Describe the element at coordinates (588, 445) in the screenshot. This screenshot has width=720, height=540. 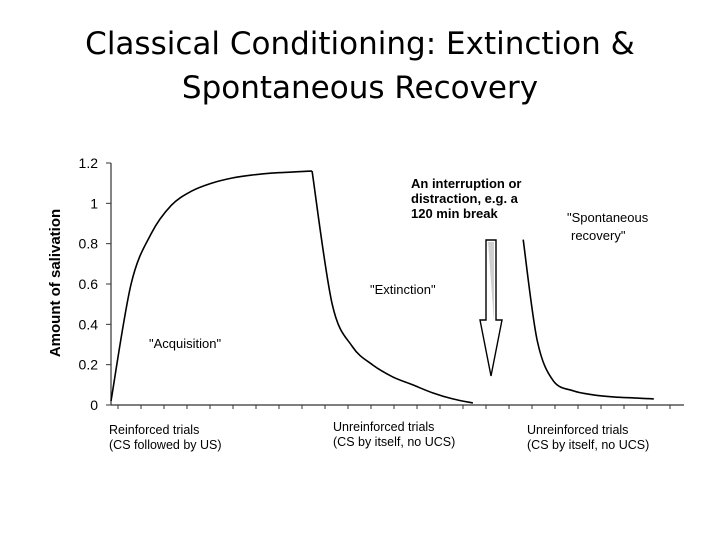
I see `x-label-unreinforced-2-line2: (CS by itself, no UCS)` at that location.